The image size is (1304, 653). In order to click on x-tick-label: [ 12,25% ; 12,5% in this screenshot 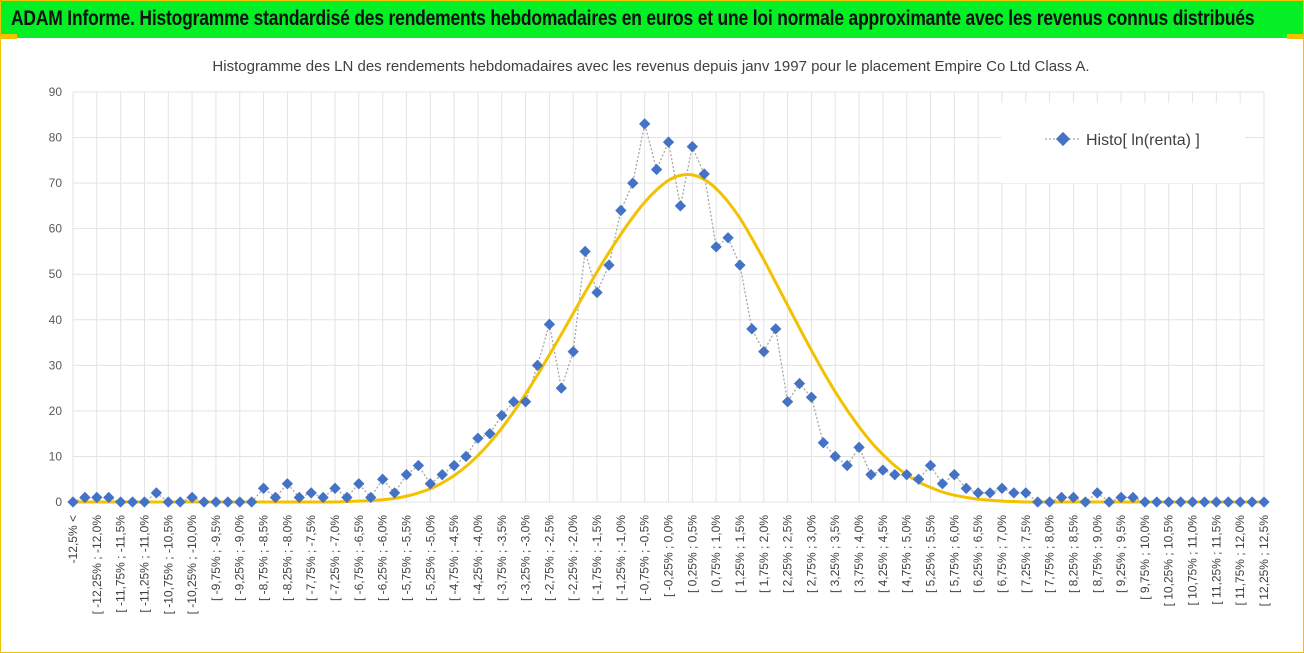, I will do `click(1264, 561)`.